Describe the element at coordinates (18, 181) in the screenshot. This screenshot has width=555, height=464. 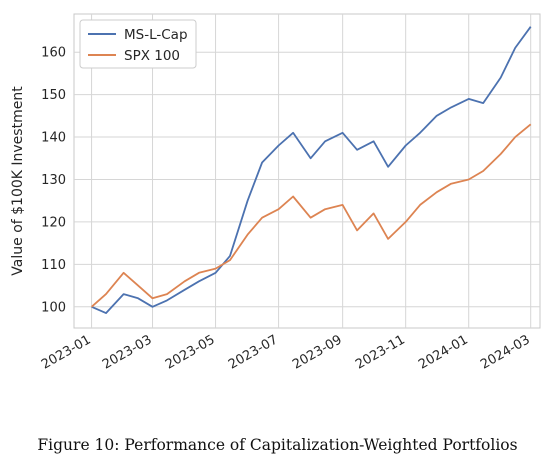
I see `y-axis-title: Value of $100K Investment` at that location.